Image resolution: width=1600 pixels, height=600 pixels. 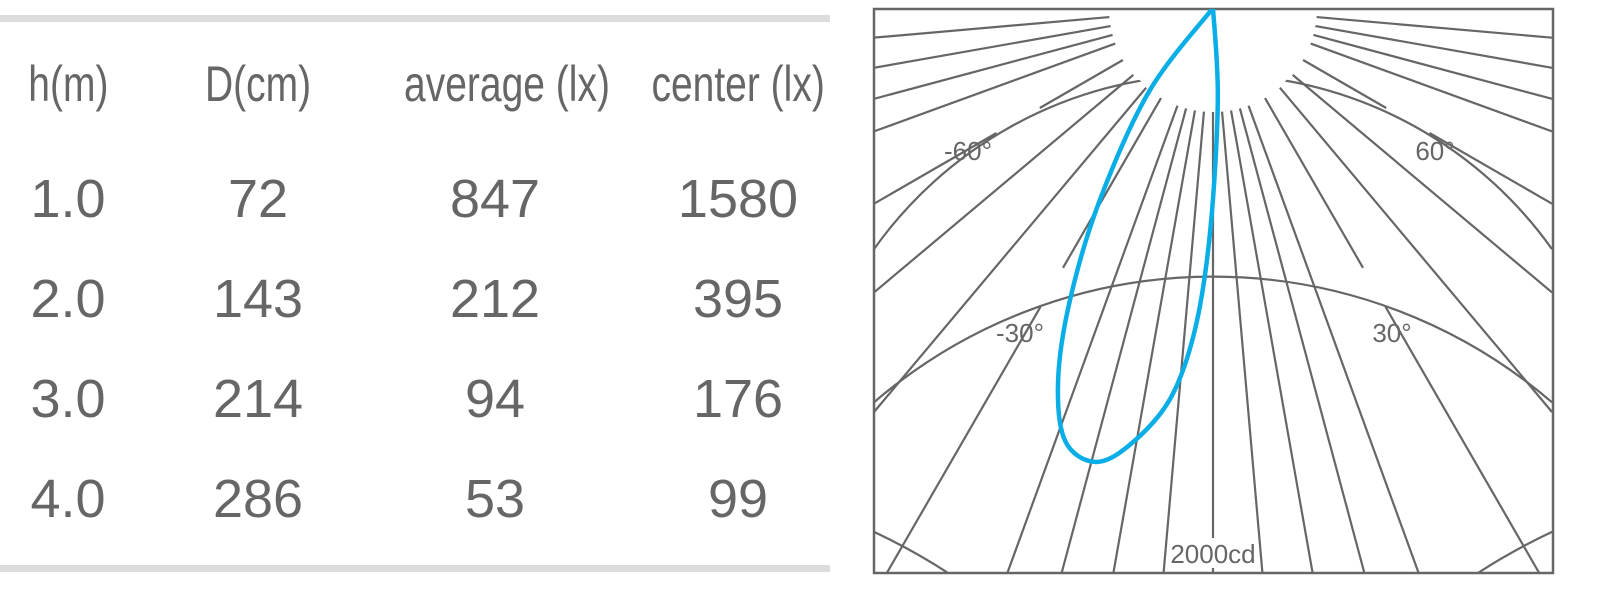 What do you see at coordinates (1434, 151) in the screenshot?
I see `angle-label: 60°` at bounding box center [1434, 151].